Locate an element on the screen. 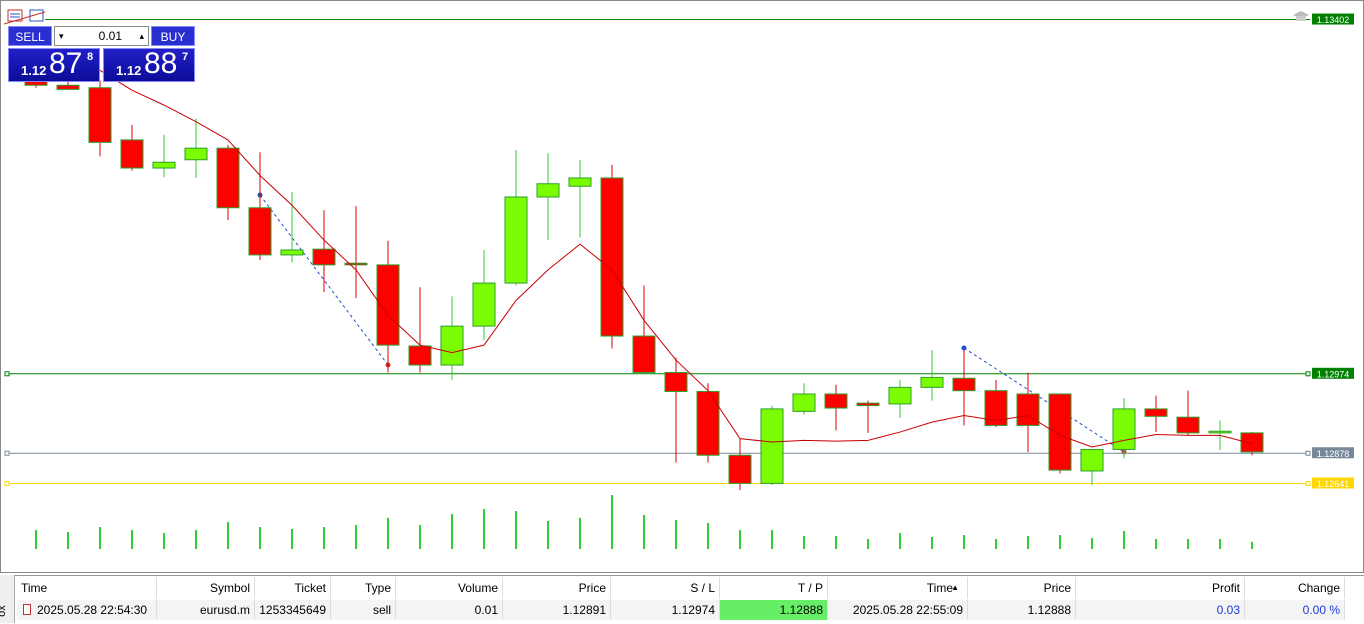 The height and width of the screenshot is (624, 1364). bid-quote: 1.12 87 8 is located at coordinates (54, 64).